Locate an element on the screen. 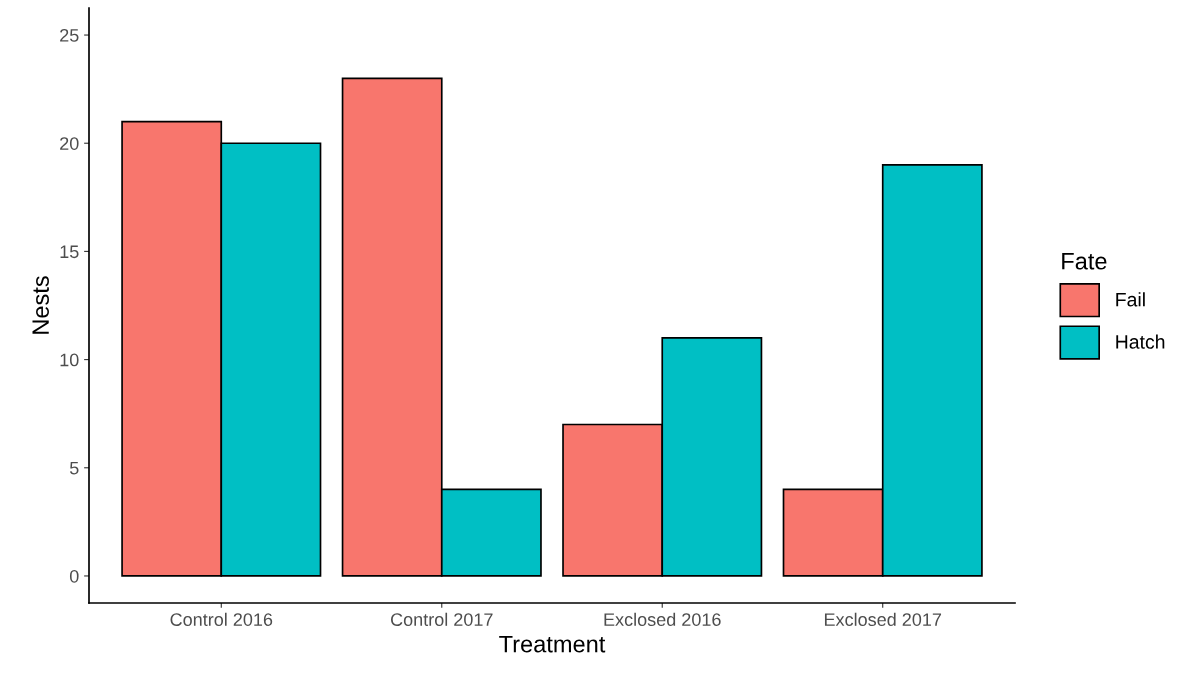 This screenshot has height=683, width=1181. y-tick-label: 5 is located at coordinates (74, 468).